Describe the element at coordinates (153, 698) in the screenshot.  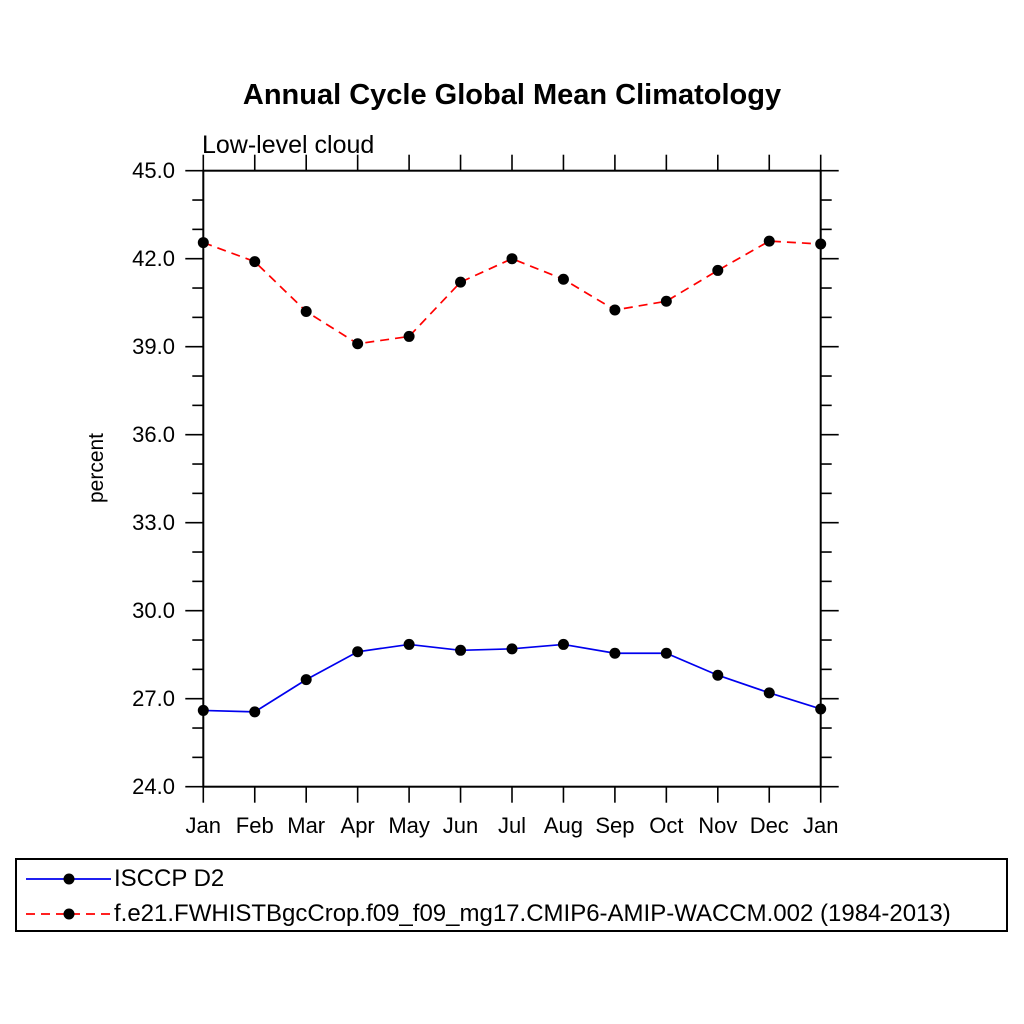
I see `y-tick-label: 27.0` at that location.